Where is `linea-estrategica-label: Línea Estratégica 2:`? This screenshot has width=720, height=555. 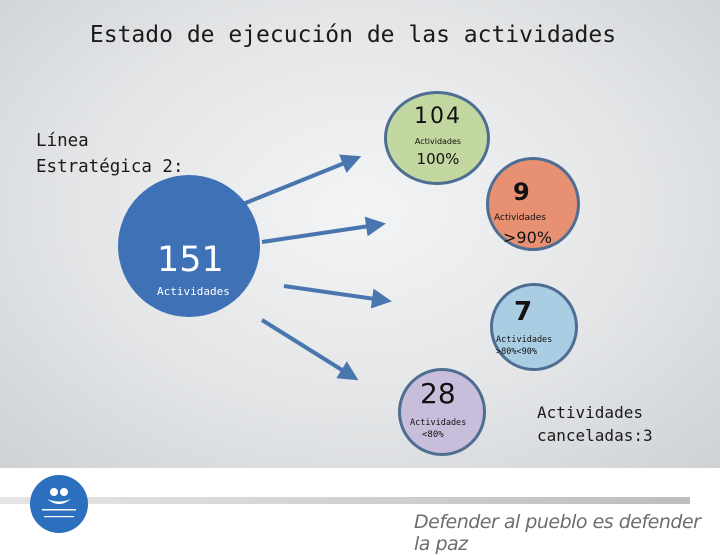 linea-estrategica-label: Línea Estratégica 2: is located at coordinates (110, 154).